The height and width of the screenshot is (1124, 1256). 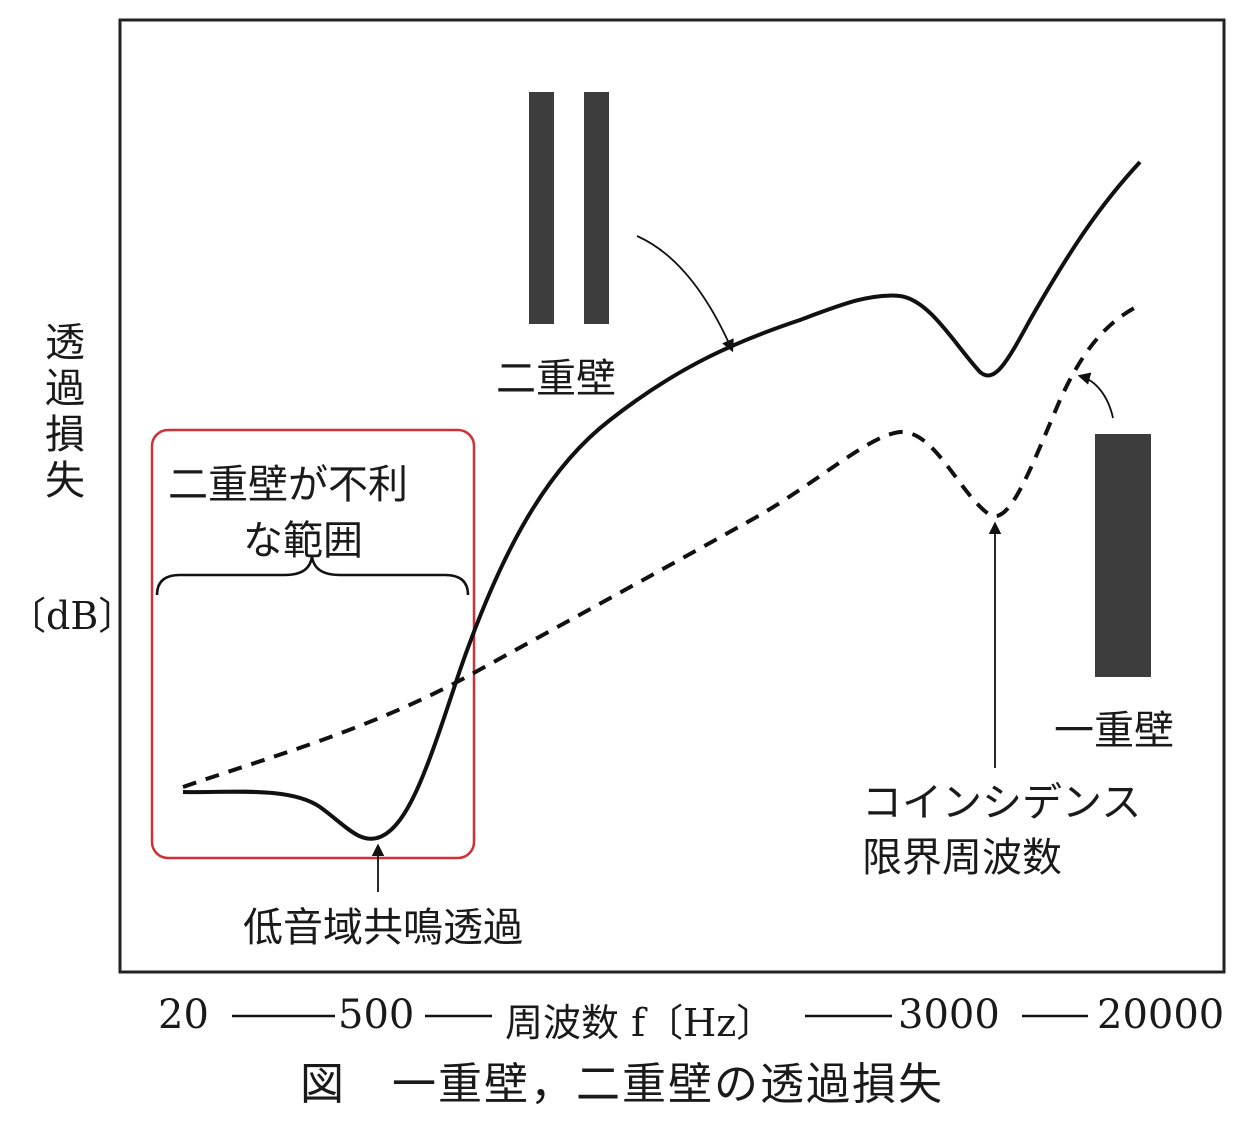 What do you see at coordinates (183, 1015) in the screenshot?
I see `x-tick-20: 20` at bounding box center [183, 1015].